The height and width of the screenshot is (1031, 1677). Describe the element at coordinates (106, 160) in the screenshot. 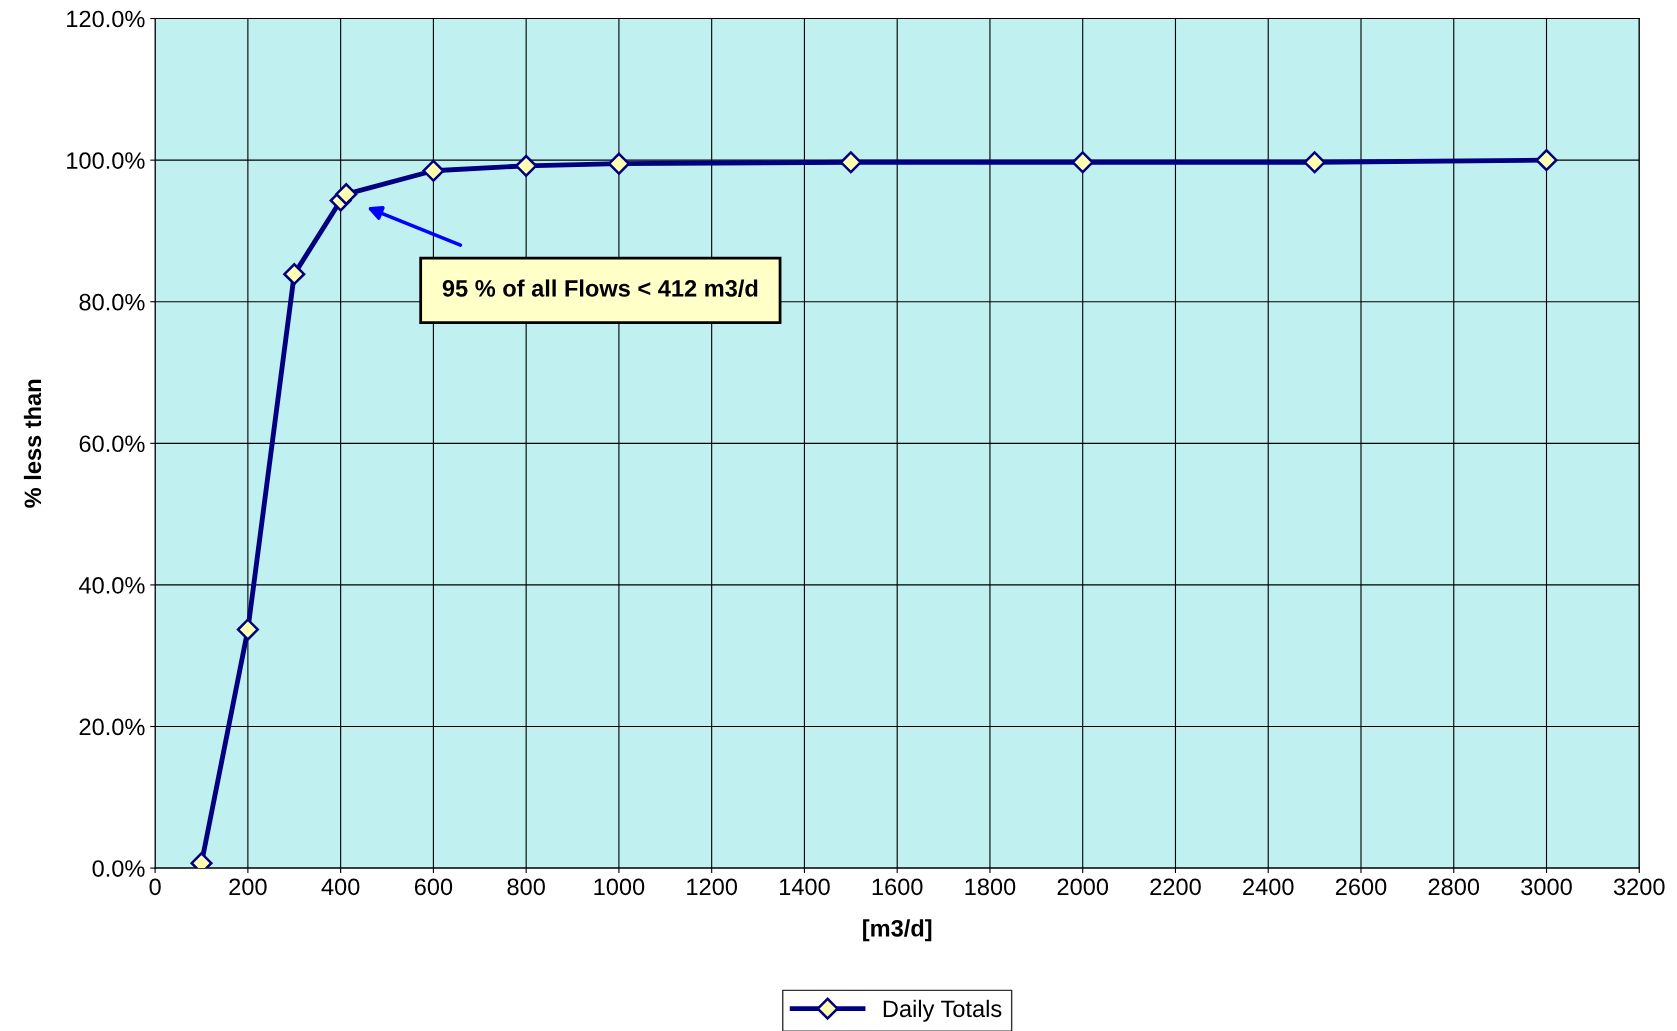

I see `y-tick-label: 100.0%` at that location.